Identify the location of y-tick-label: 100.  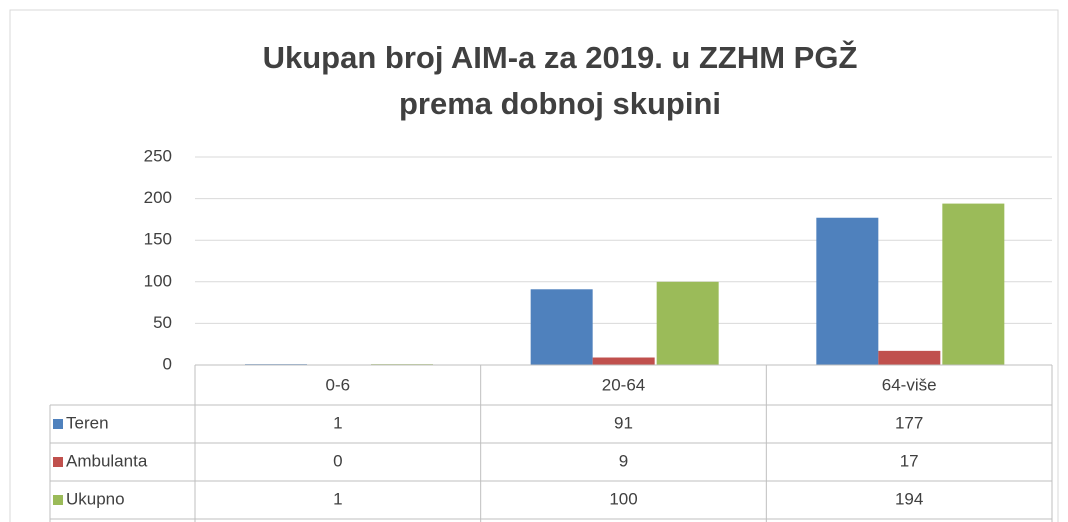
(158, 280).